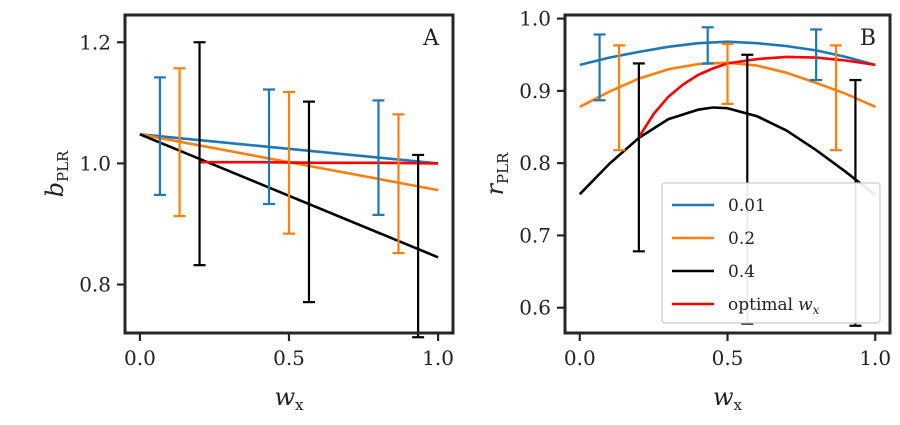  What do you see at coordinates (868, 38) in the screenshot?
I see `panel-b-label: B` at bounding box center [868, 38].